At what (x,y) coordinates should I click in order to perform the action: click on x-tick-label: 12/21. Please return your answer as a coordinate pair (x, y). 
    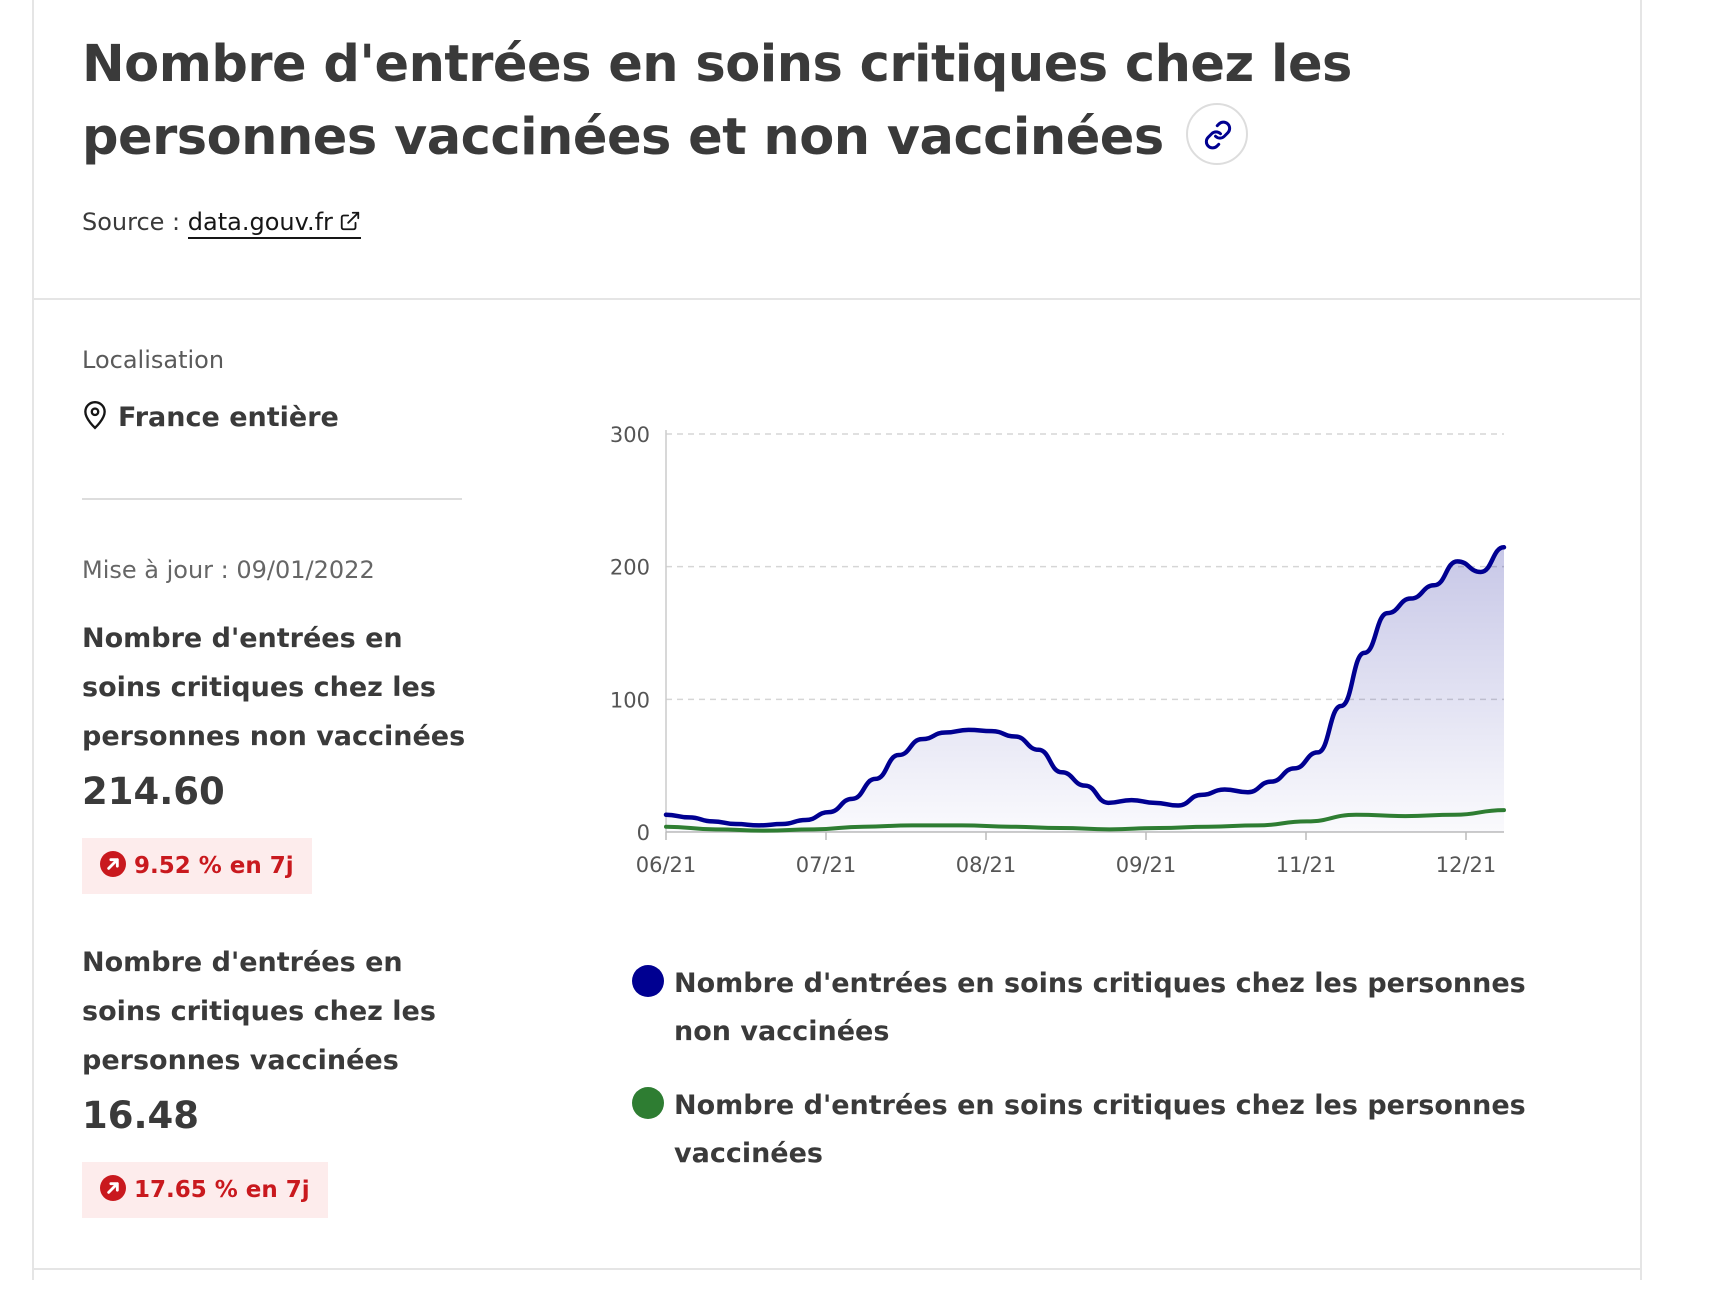
    Looking at the image, I should click on (1466, 865).